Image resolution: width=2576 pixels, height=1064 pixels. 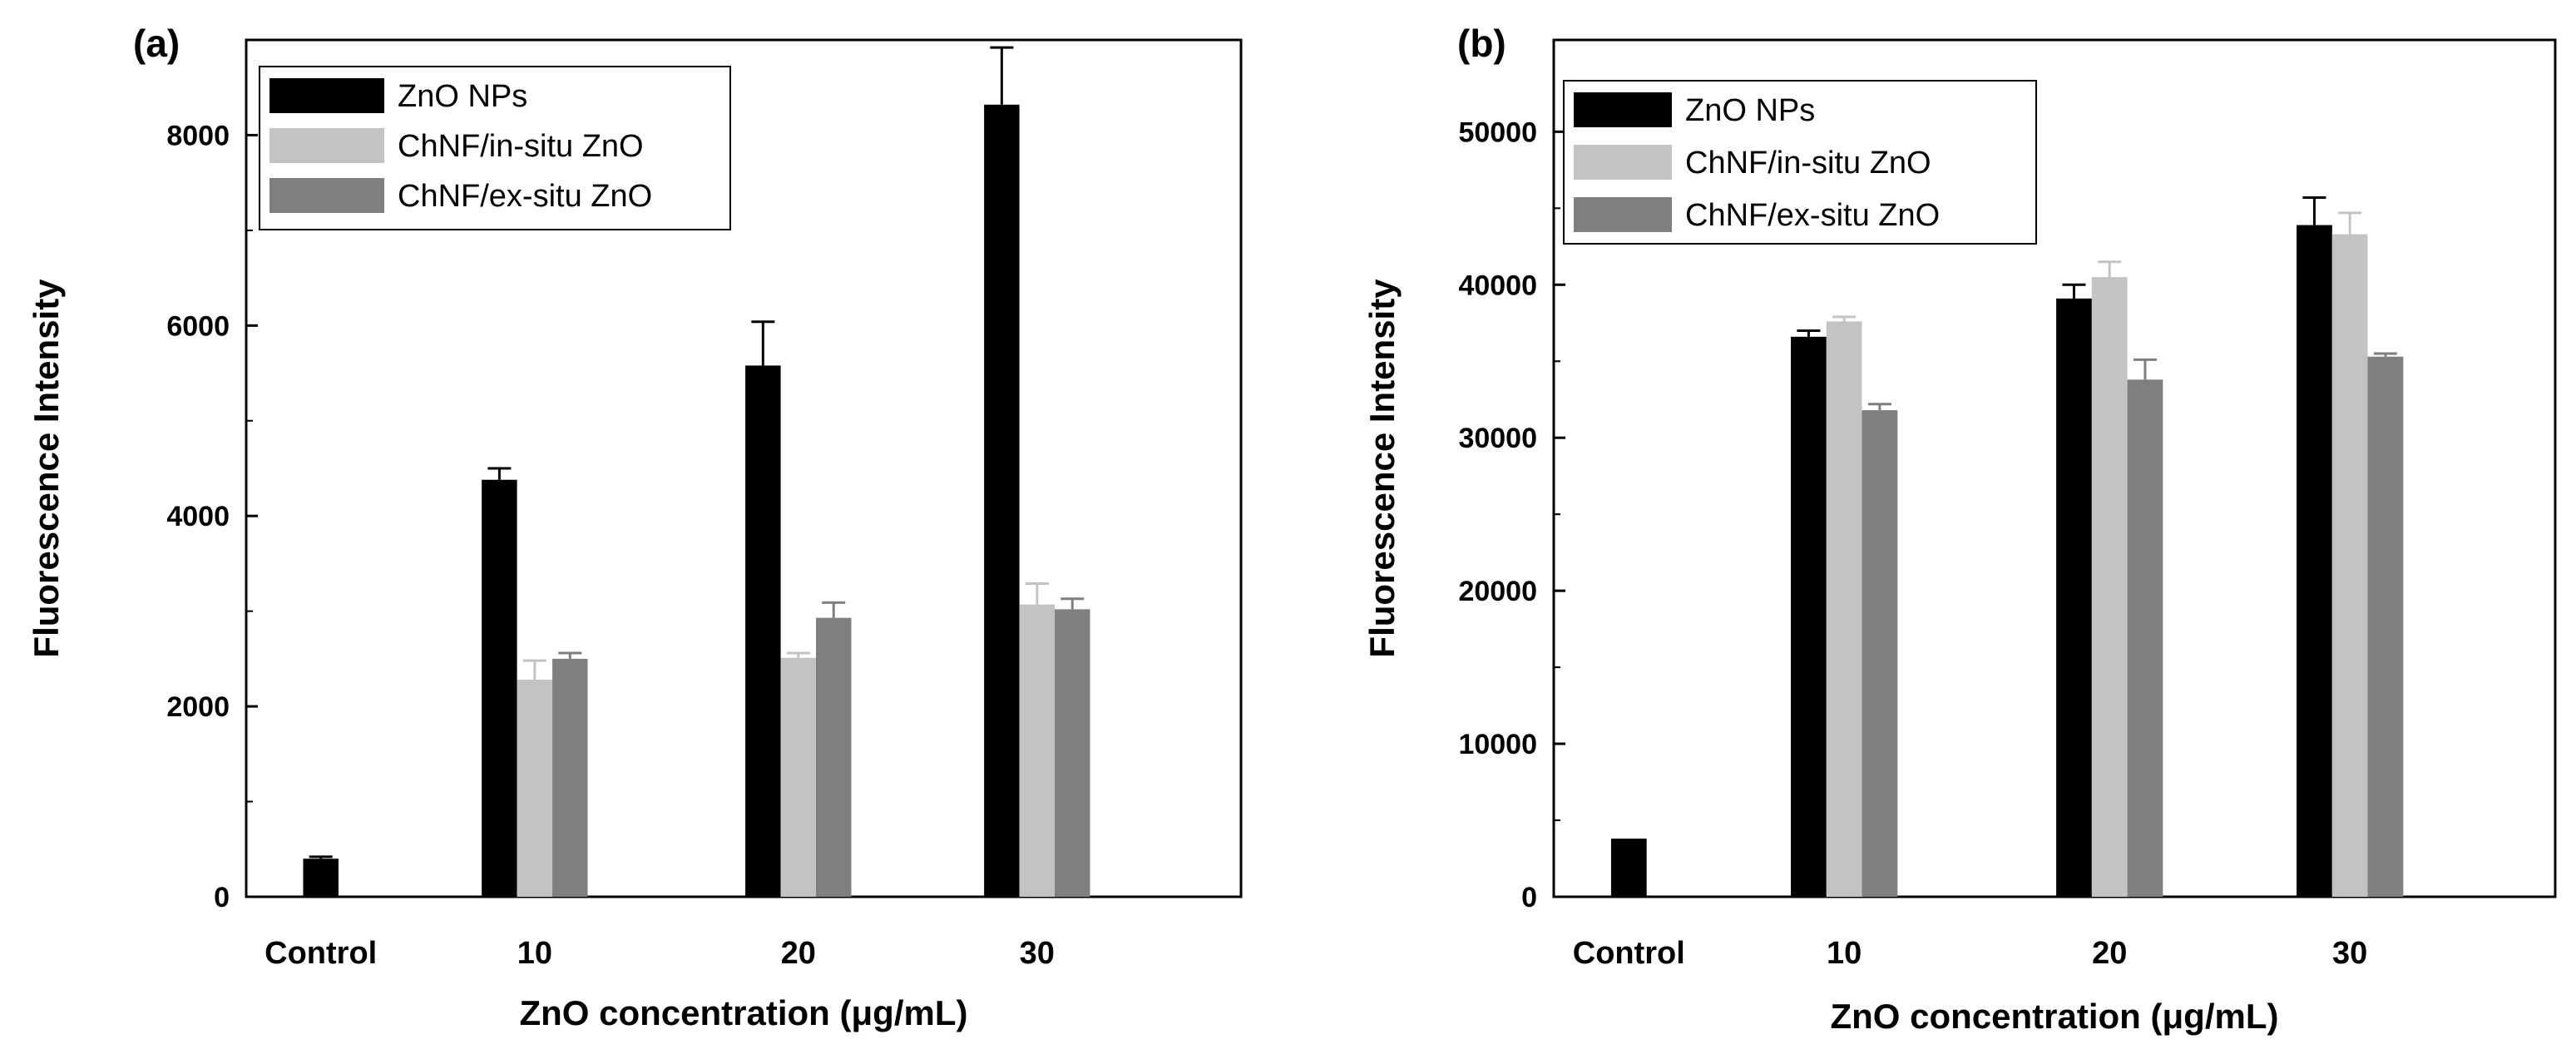 What do you see at coordinates (1497, 745) in the screenshot?
I see `y-tick-label: 10000` at bounding box center [1497, 745].